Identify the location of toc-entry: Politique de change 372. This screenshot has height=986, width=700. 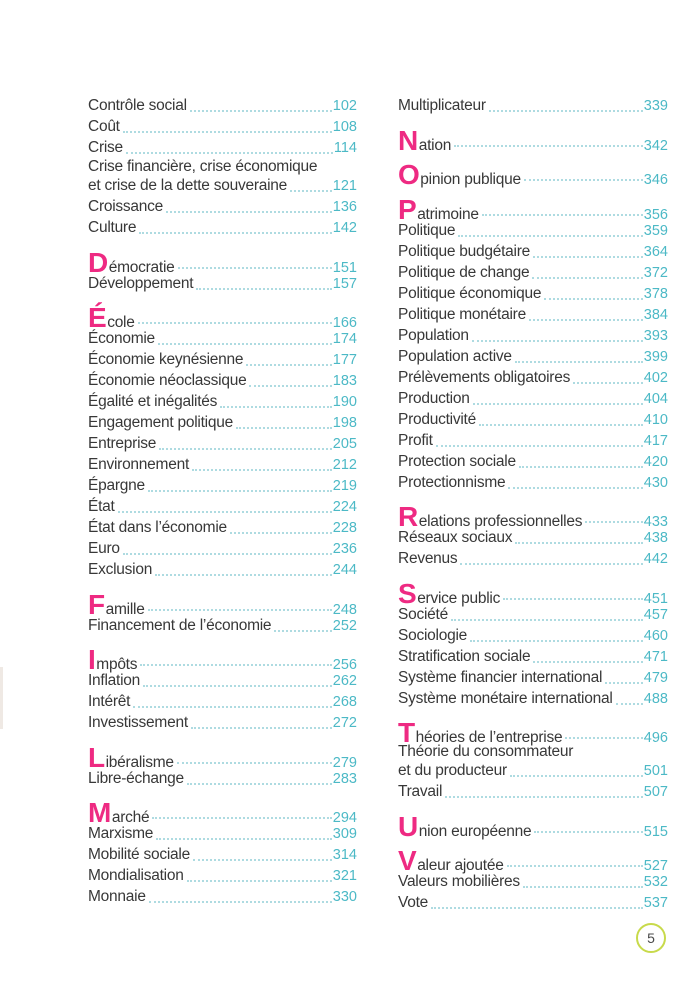
(533, 272).